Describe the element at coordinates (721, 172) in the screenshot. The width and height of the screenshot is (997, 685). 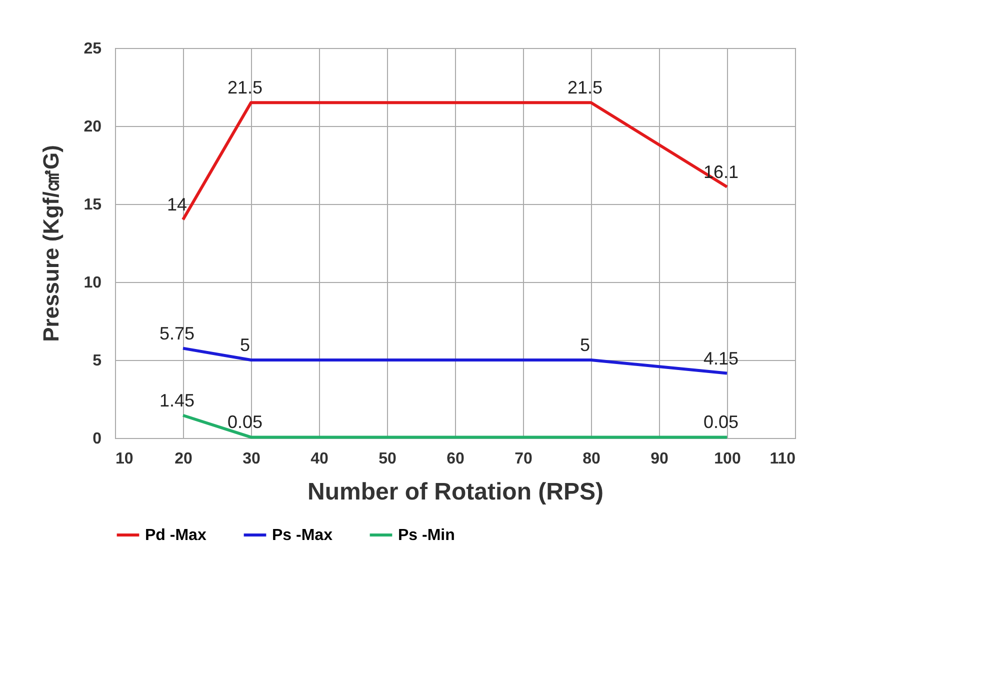
I see `data-label: 16.1` at that location.